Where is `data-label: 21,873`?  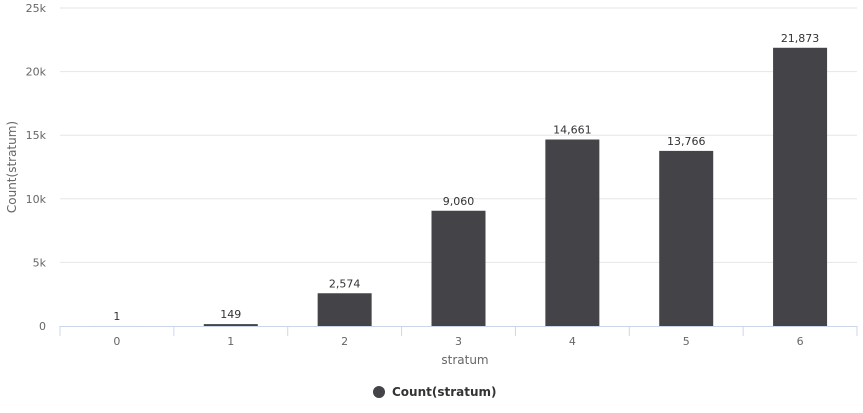
data-label: 21,873 is located at coordinates (800, 38).